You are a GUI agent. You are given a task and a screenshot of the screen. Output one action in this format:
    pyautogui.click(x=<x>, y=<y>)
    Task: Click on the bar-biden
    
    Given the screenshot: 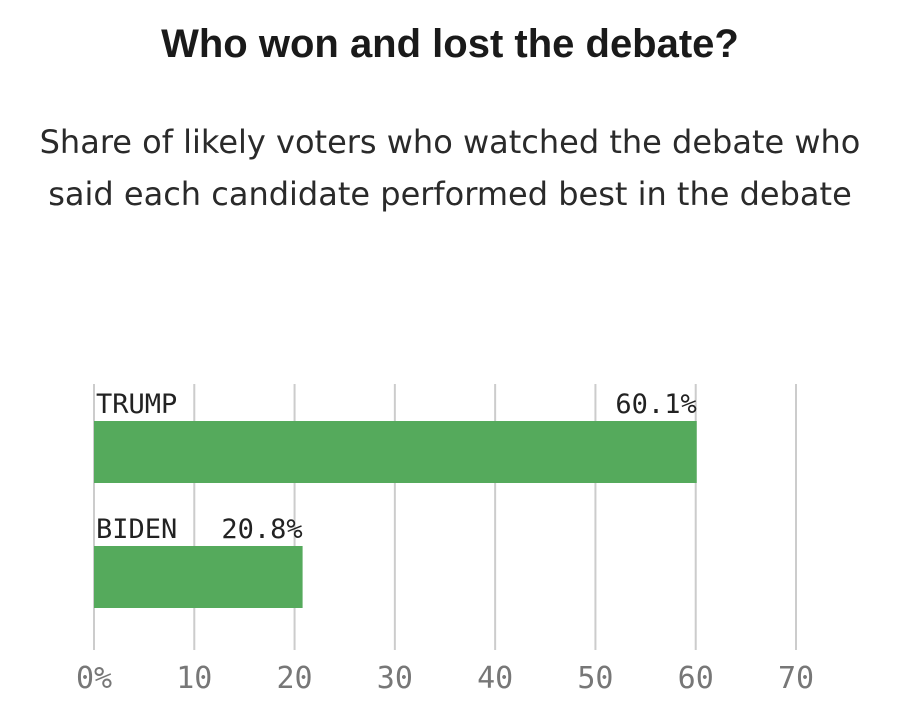 What is the action you would take?
    pyautogui.click(x=198, y=577)
    